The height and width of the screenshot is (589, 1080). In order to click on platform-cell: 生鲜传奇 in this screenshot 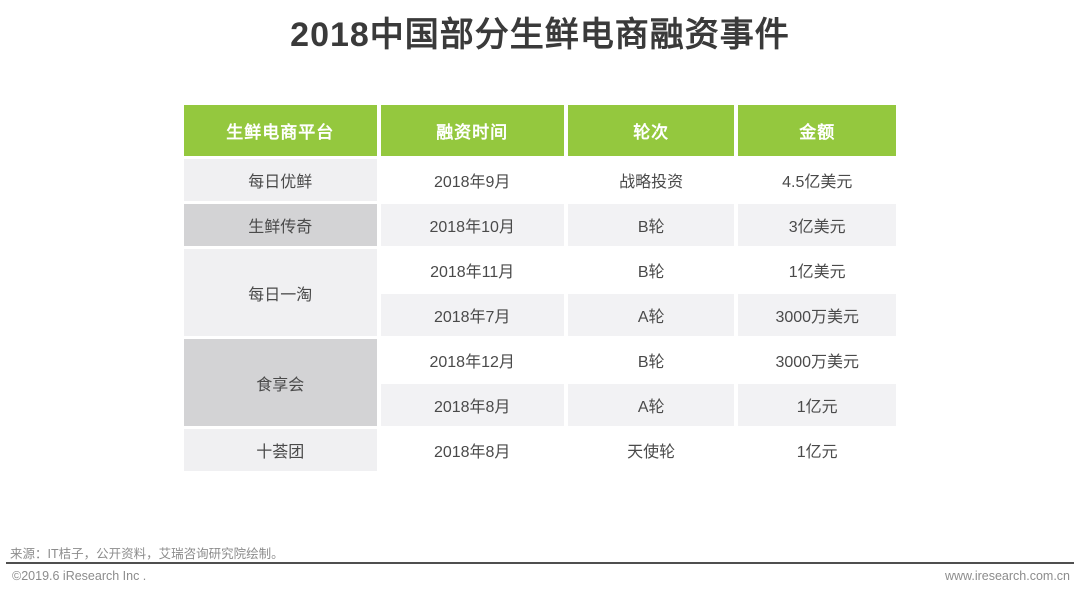, I will do `click(280, 225)`.